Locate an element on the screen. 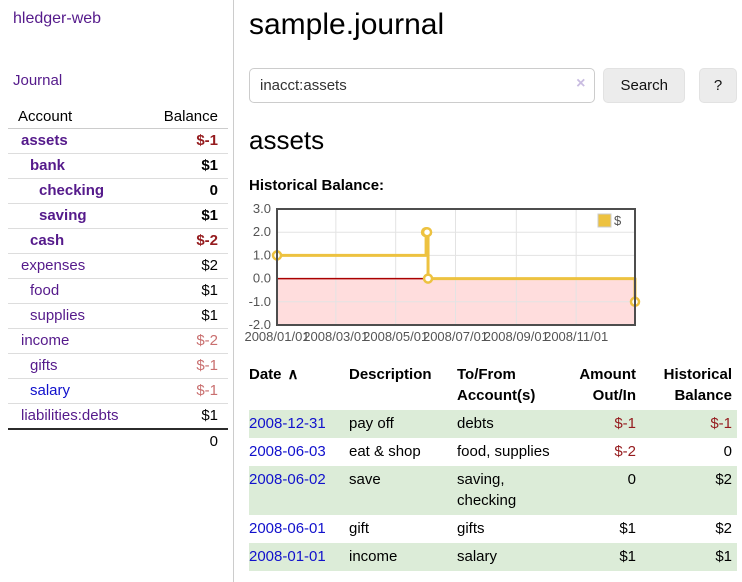  account-heading: assets is located at coordinates (287, 140).